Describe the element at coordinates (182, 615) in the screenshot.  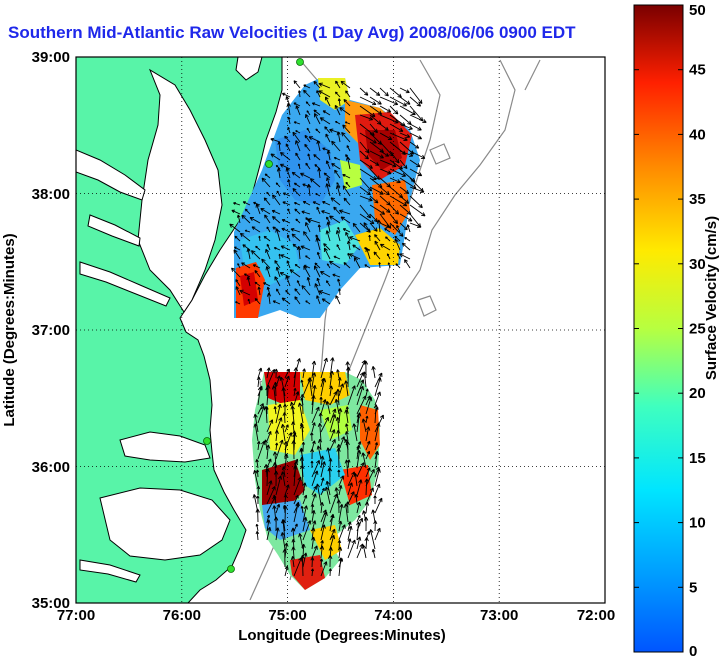
I see `x-tick-label: 76:00` at that location.